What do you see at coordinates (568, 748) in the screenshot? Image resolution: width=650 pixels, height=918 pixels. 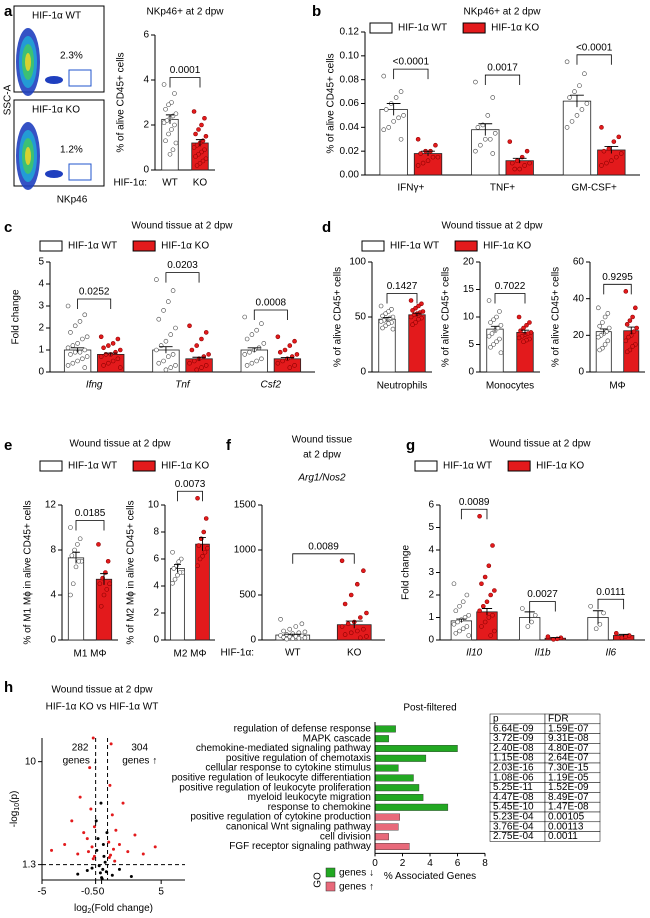 I see `table-value: 4.80E-07` at bounding box center [568, 748].